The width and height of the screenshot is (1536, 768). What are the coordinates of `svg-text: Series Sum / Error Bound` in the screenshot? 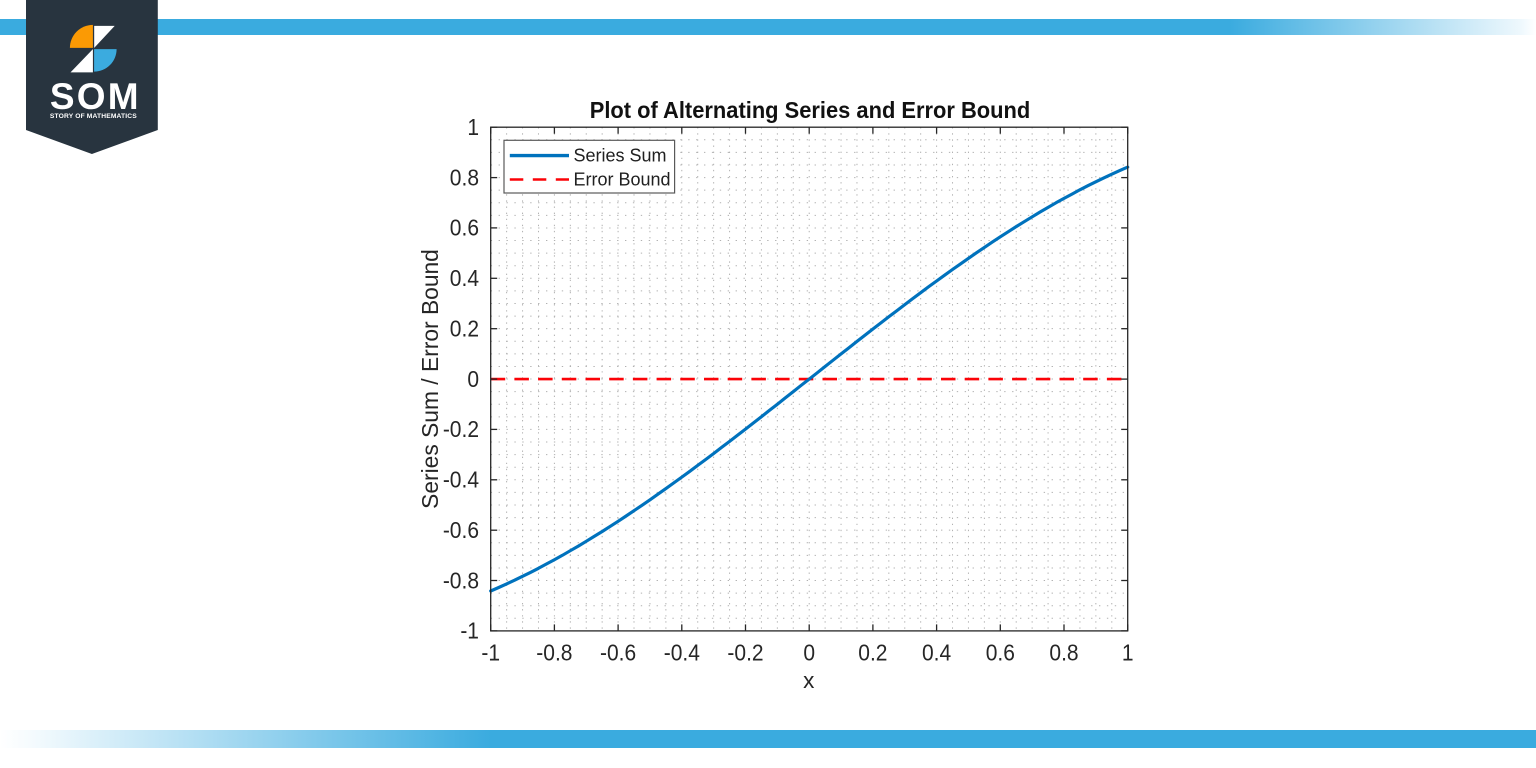 It's located at (430, 379).